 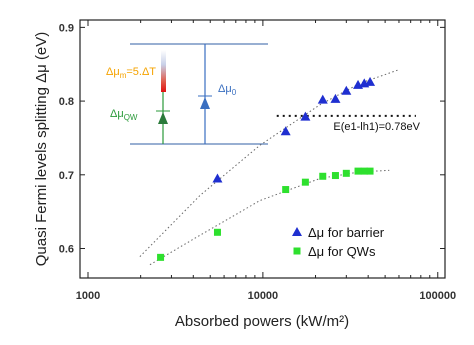 What do you see at coordinates (187, 94) in the screenshot?
I see `inset-diagram: Δμm=5.ΔT ΔμQW Δμ0` at bounding box center [187, 94].